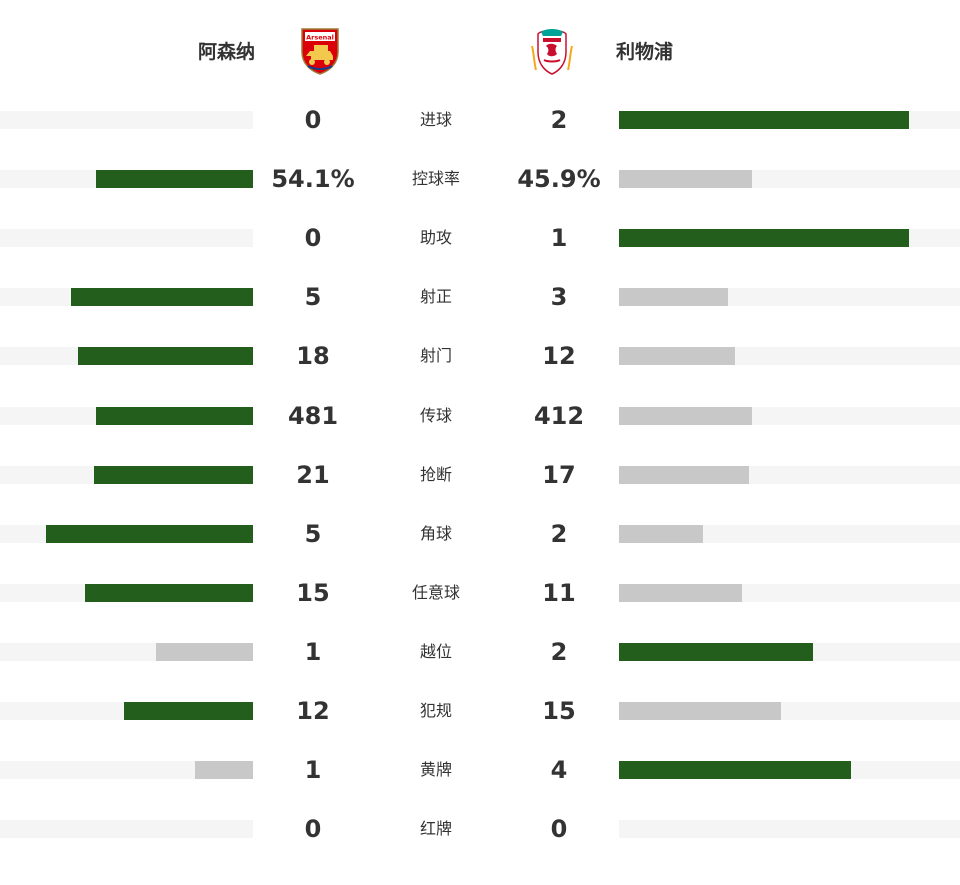  Describe the element at coordinates (552, 51) in the screenshot. I see `liverpool-crest-icon` at that location.